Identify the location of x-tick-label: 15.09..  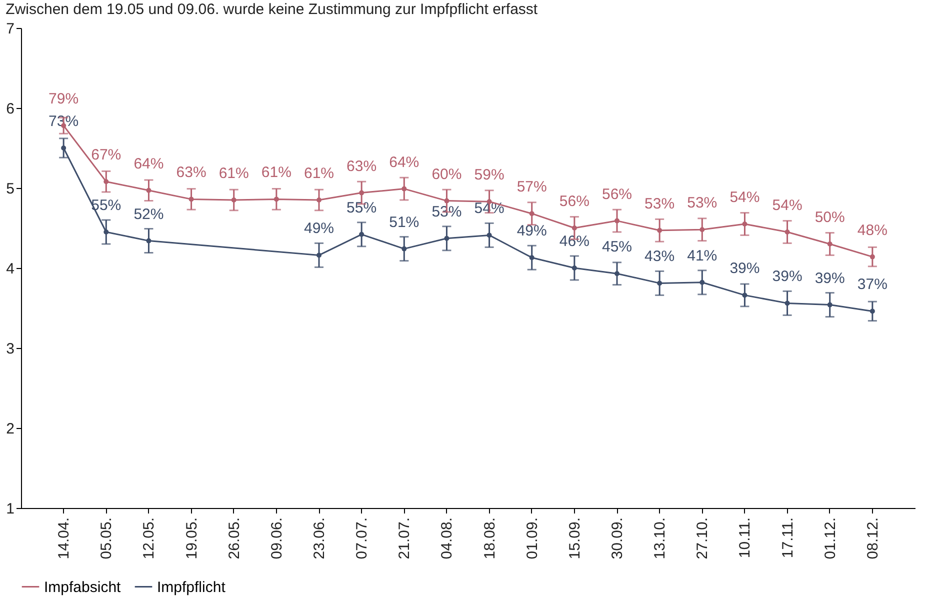
(575, 539).